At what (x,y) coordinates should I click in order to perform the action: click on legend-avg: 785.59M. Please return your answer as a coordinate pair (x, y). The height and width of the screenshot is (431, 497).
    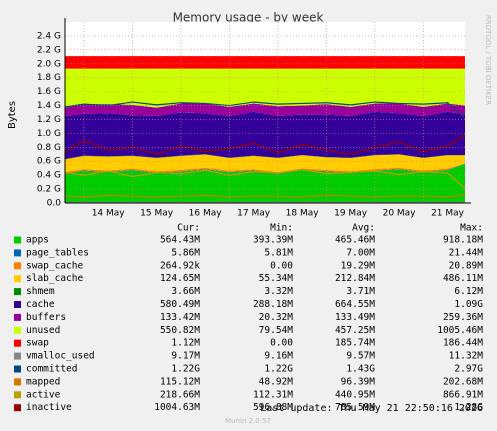
    Looking at the image, I should click on (355, 407).